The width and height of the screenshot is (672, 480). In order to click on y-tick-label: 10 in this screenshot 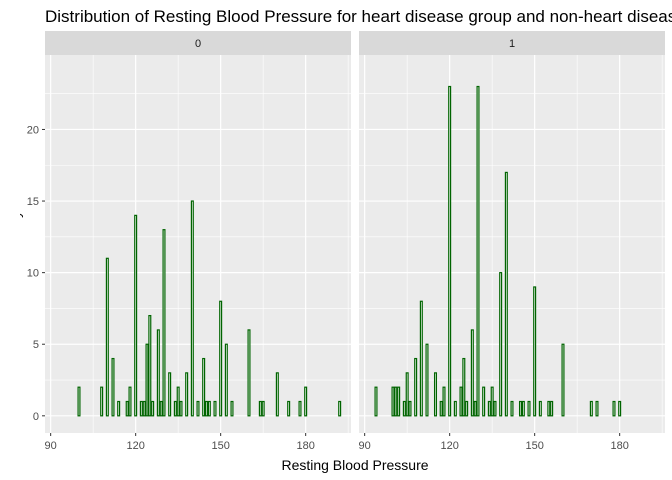, I will do `click(33, 274)`.